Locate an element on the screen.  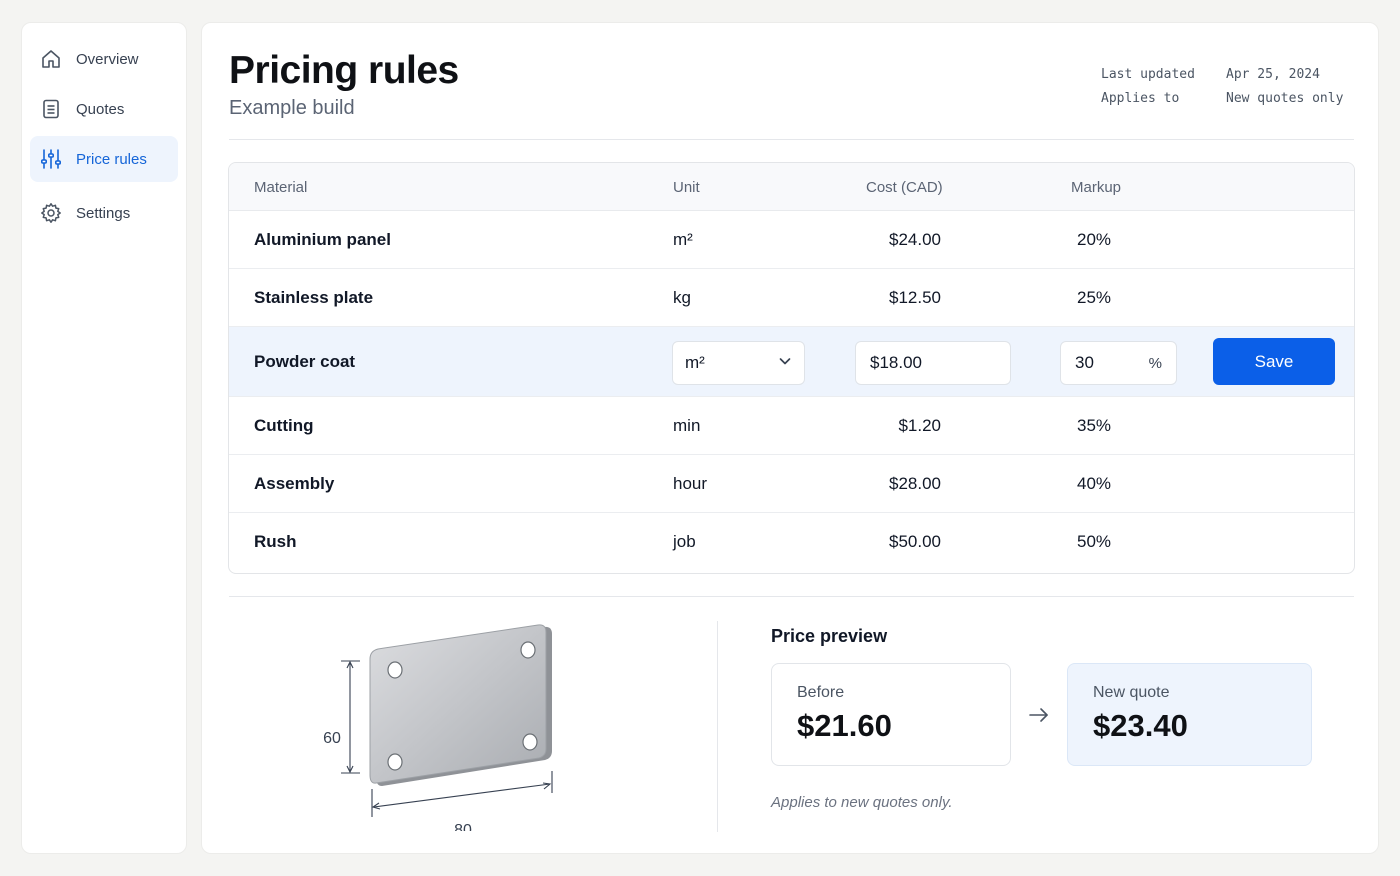
sliders-icon is located at coordinates (51, 159).